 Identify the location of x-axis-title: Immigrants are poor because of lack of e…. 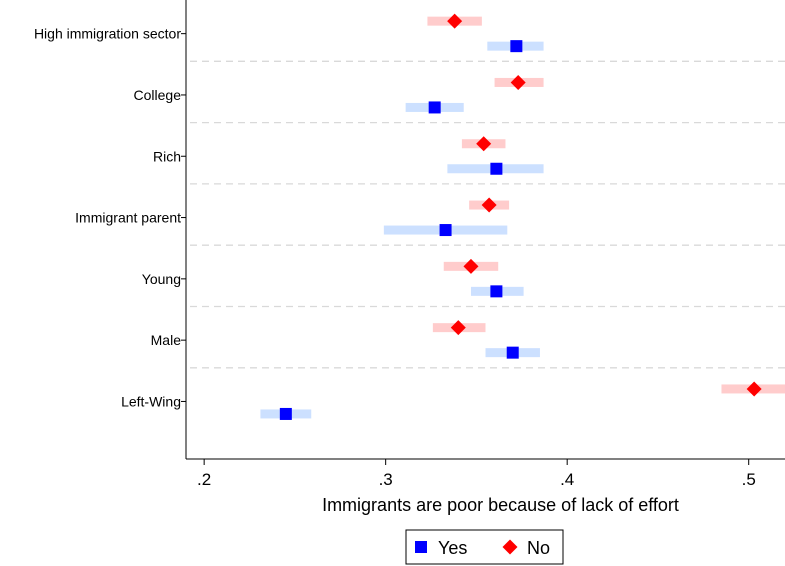
(500, 505).